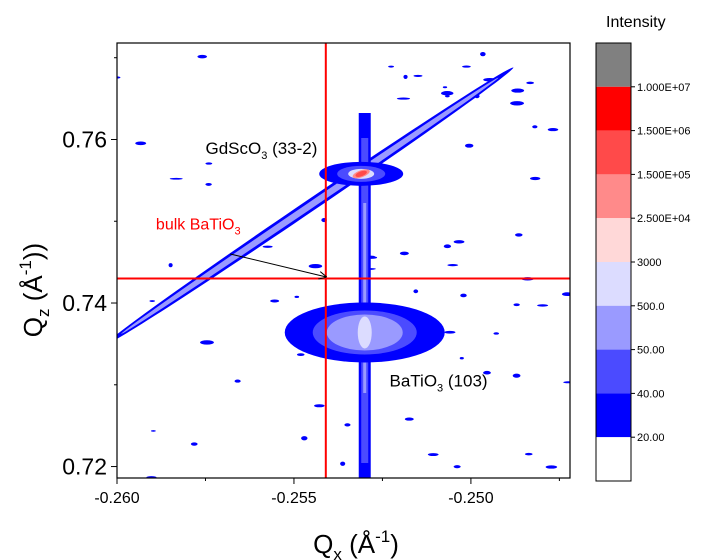 The image size is (715, 560). Describe the element at coordinates (84, 467) in the screenshot. I see `y-tick-label: 0.72` at that location.